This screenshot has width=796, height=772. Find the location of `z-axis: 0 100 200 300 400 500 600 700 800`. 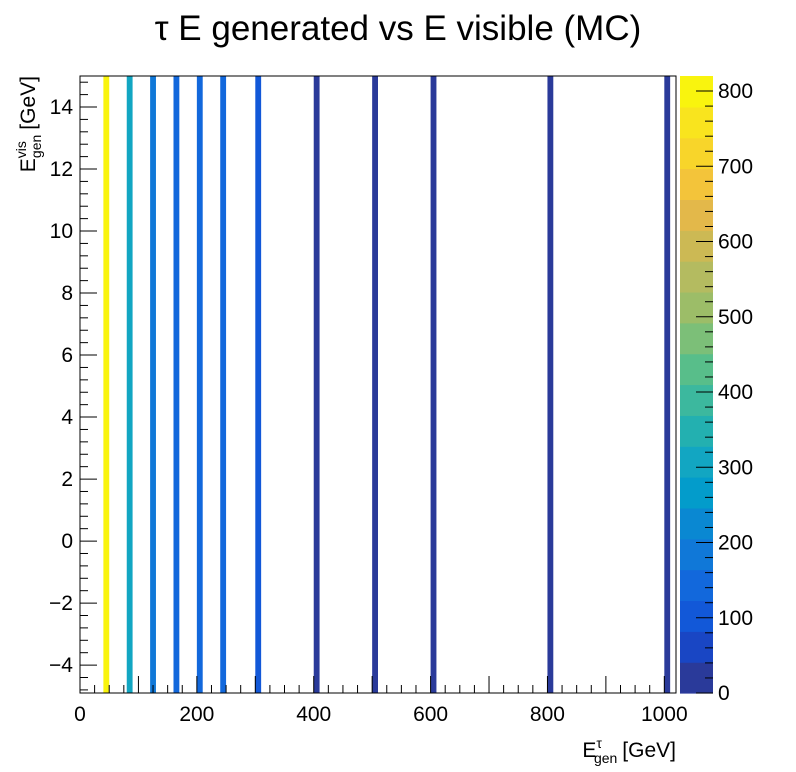

z-axis: 0 100 200 300 400 500 600 700 800 is located at coordinates (724, 392).